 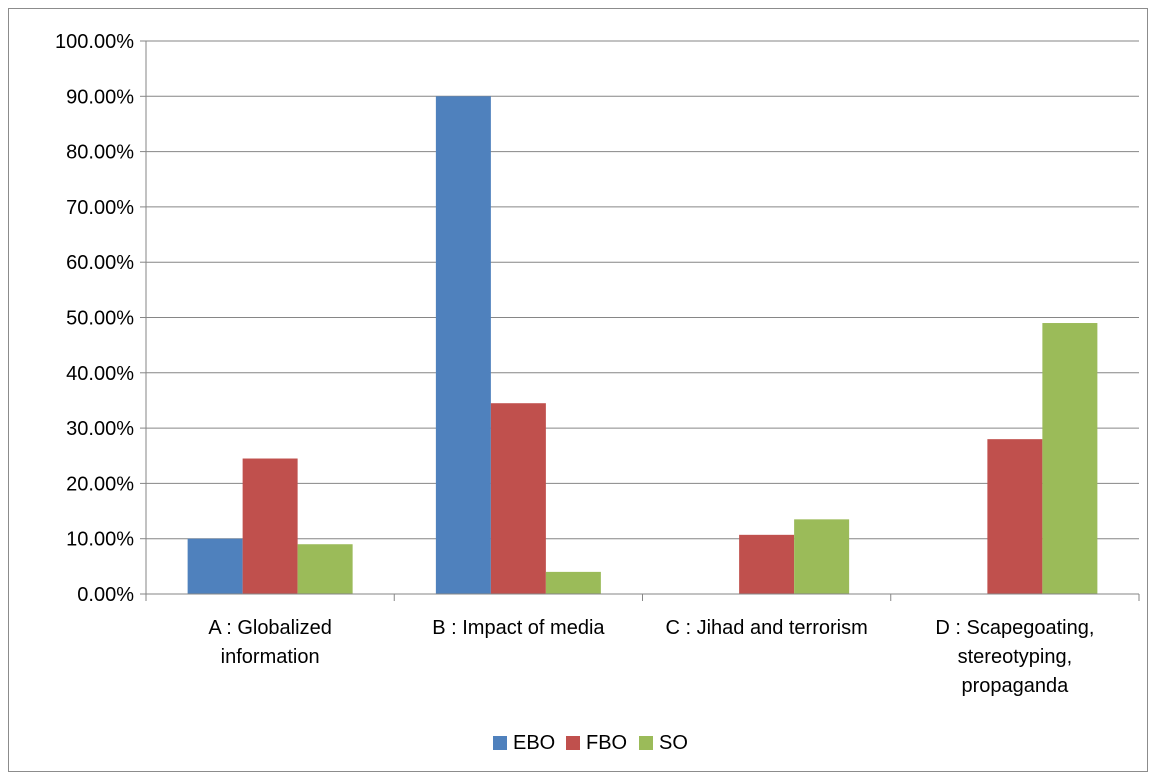 What do you see at coordinates (673, 743) in the screenshot?
I see `legend-label-so: SO` at bounding box center [673, 743].